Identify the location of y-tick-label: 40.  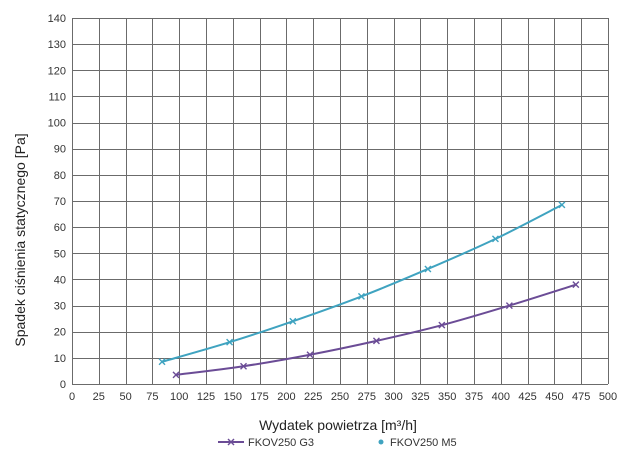
(60, 280).